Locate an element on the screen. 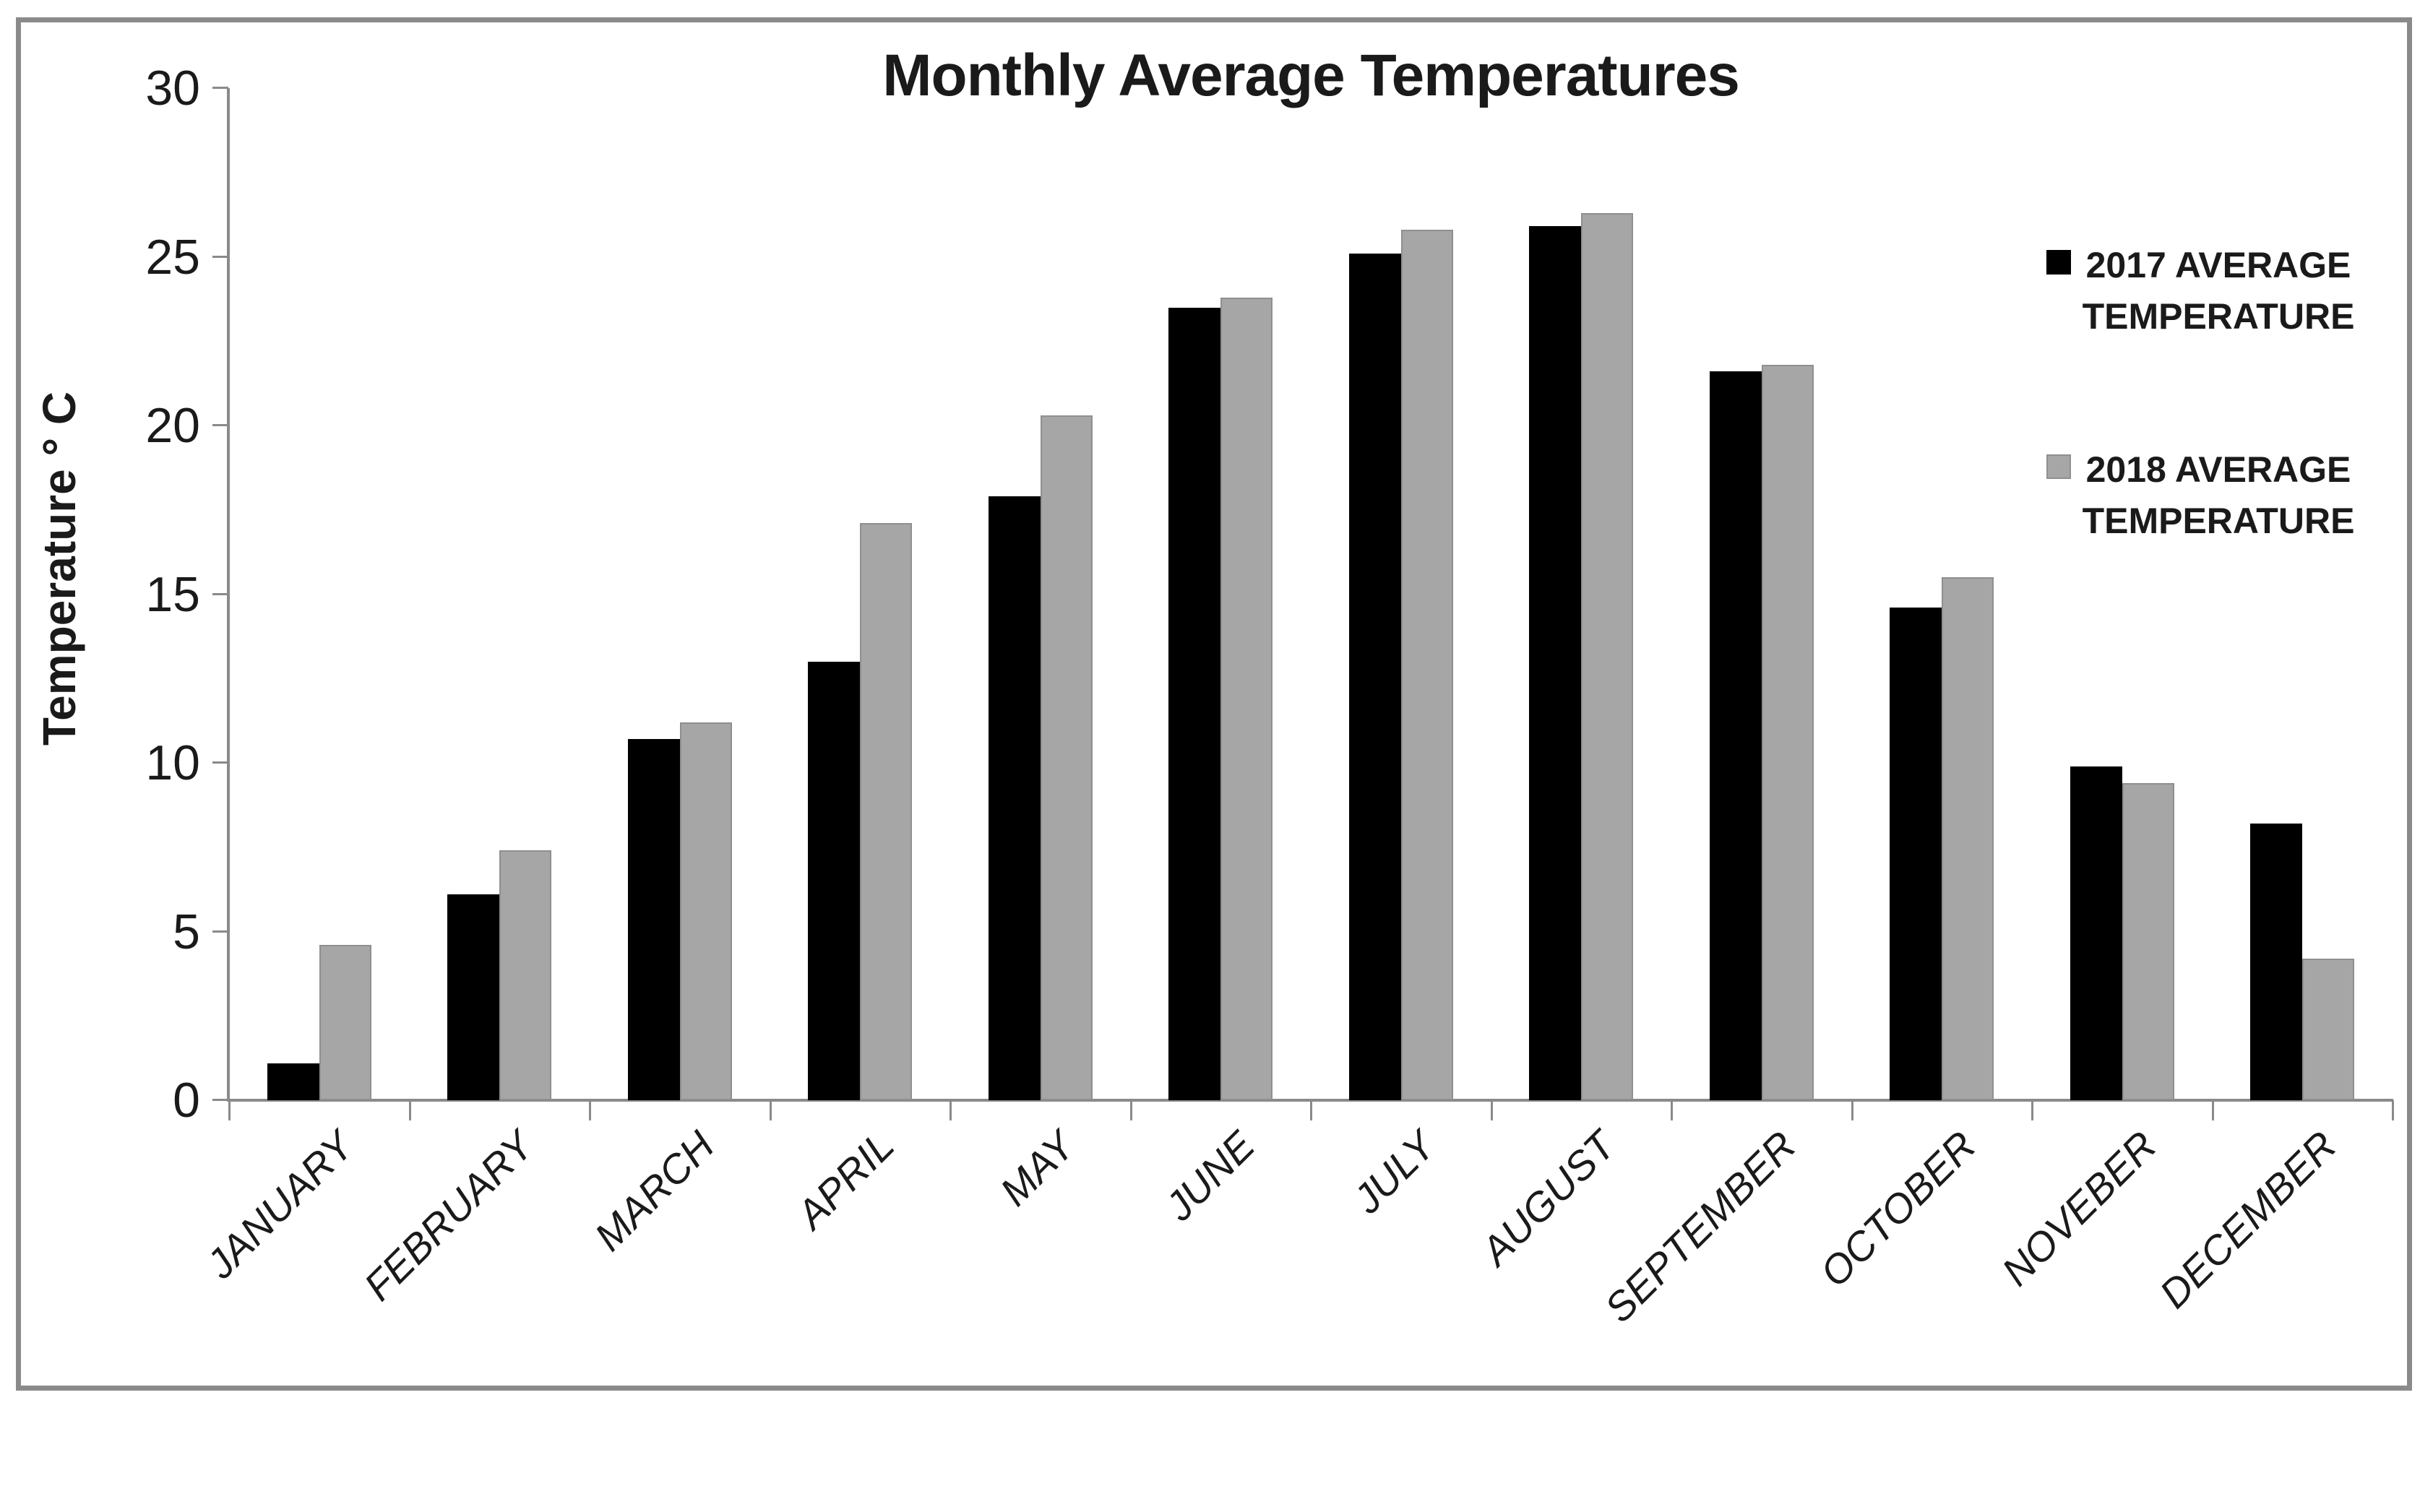 This screenshot has width=2433, height=1512. bar-2017-march is located at coordinates (653, 919).